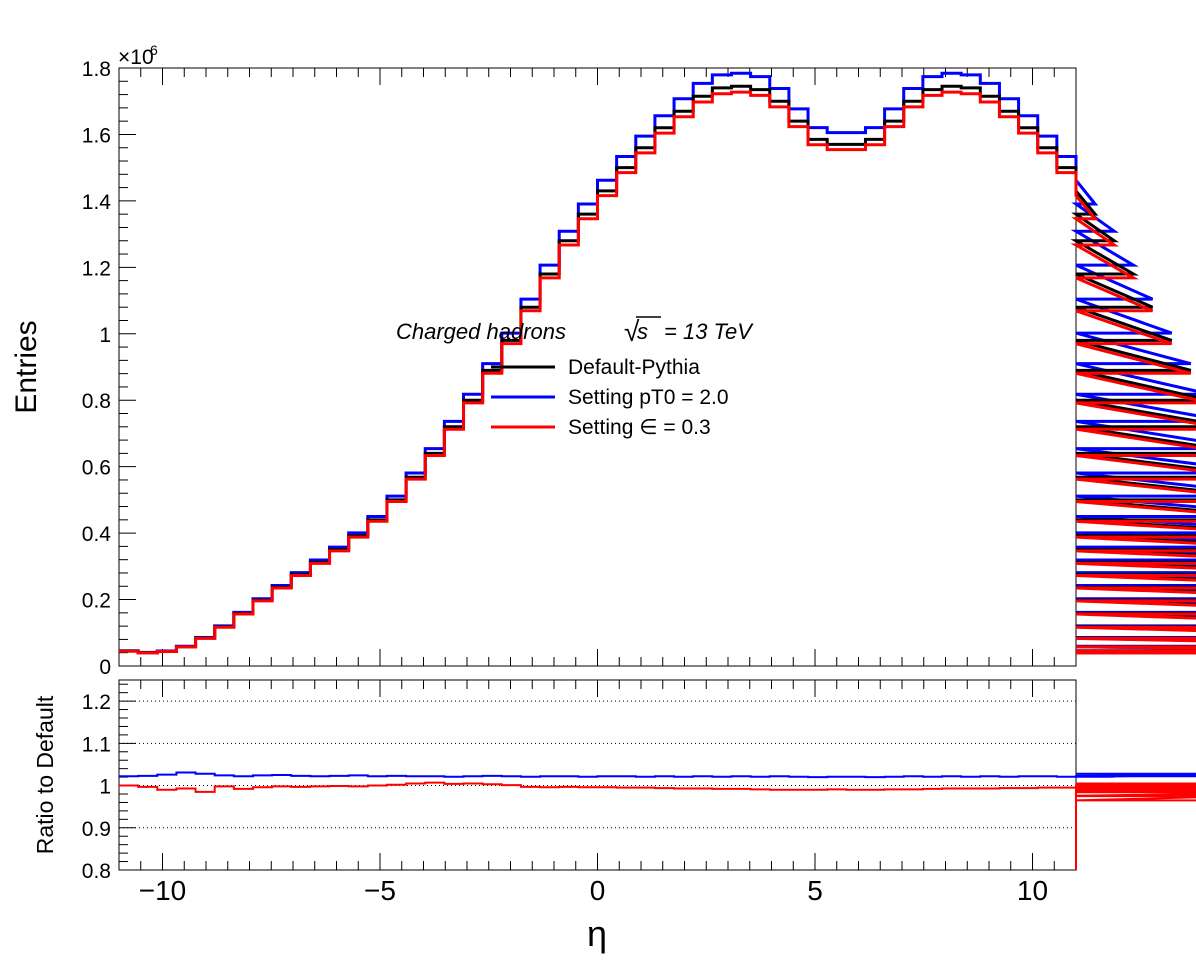  Describe the element at coordinates (96, 135) in the screenshot. I see `top-y-tick-label: 1.6` at that location.